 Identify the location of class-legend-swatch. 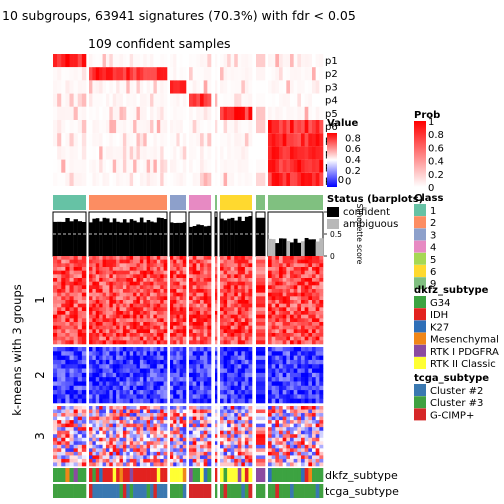
(420, 246).